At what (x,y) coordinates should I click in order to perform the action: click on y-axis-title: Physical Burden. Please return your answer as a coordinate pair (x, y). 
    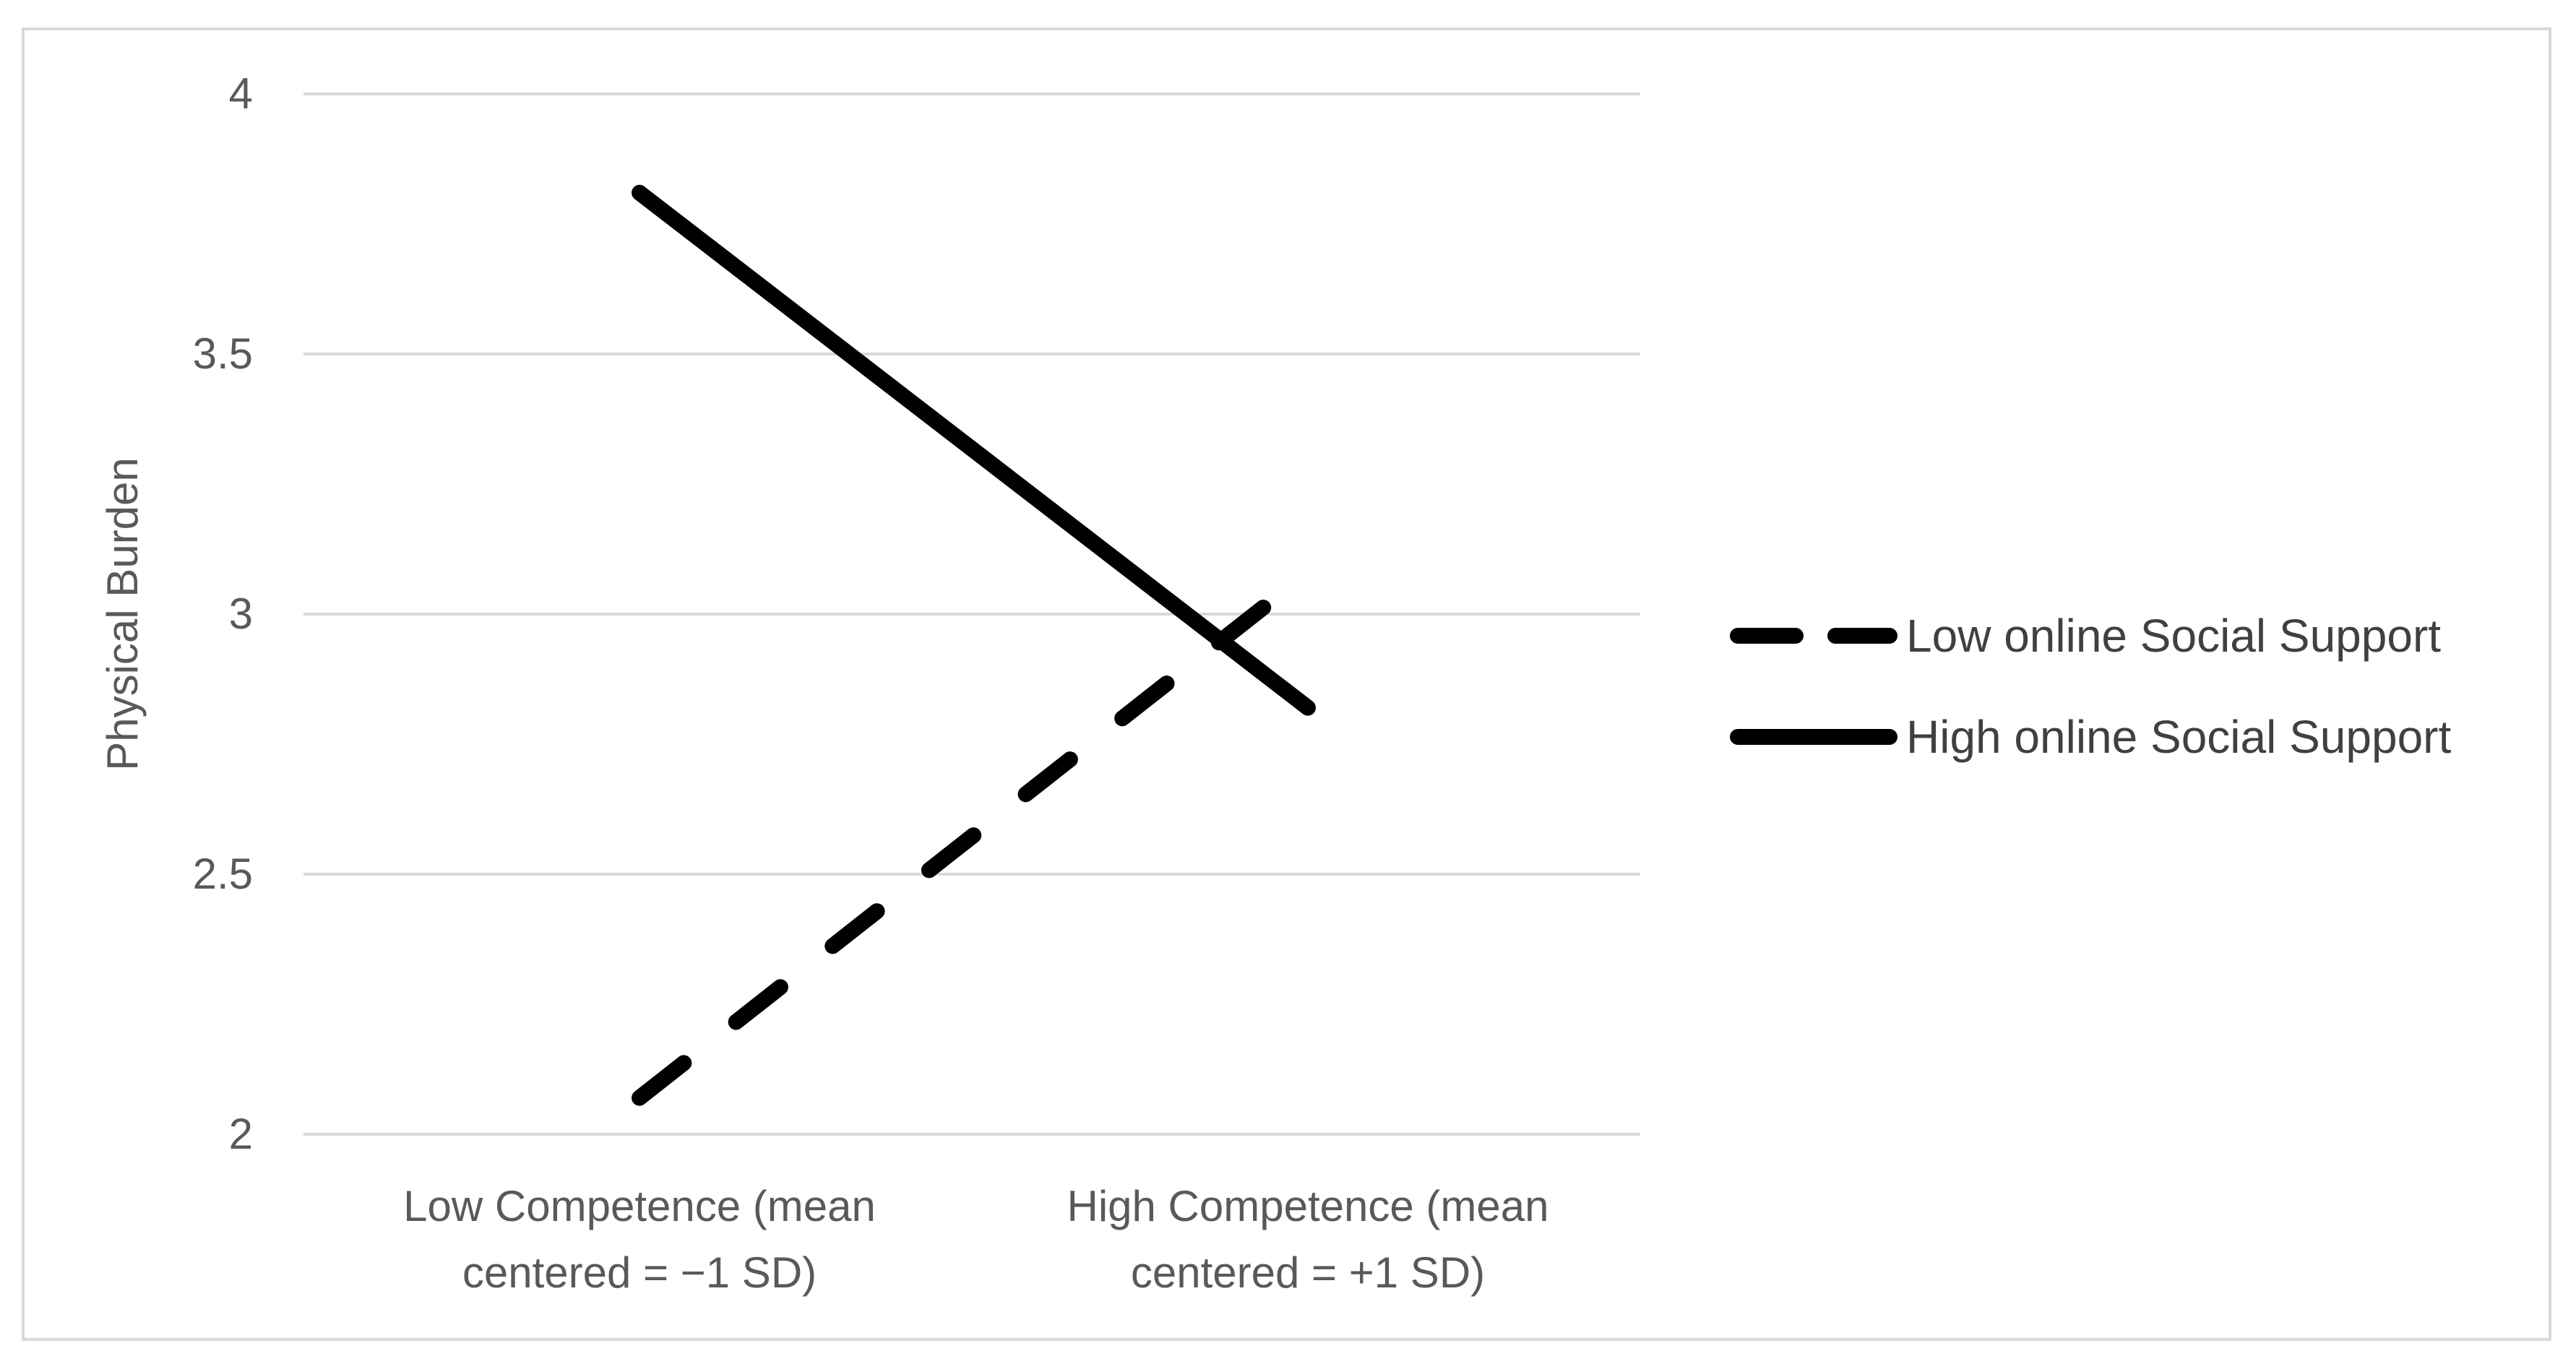
    Looking at the image, I should click on (122, 614).